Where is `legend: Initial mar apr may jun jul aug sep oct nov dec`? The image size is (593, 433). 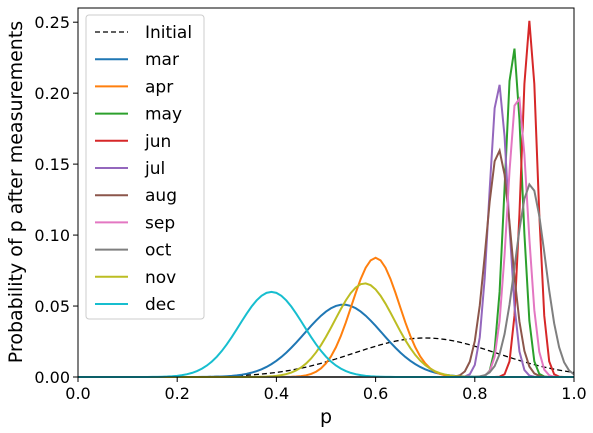
legend: Initial mar apr may jun jul aug sep oct nov dec is located at coordinates (145, 167).